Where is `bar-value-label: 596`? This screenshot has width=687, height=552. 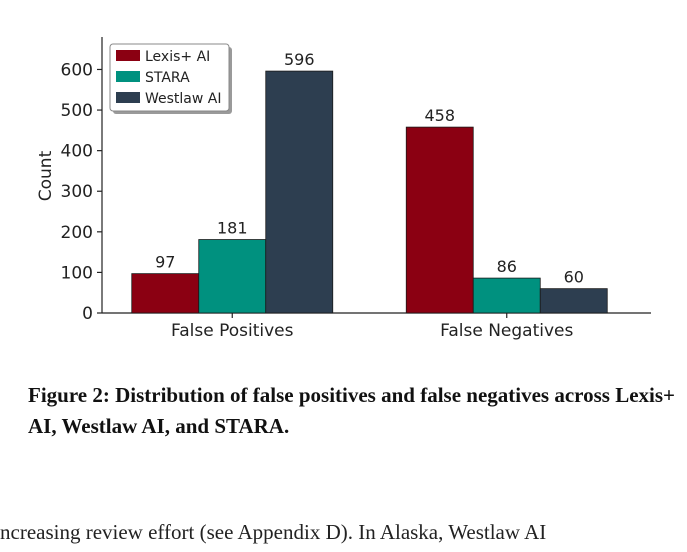
bar-value-label: 596 is located at coordinates (299, 59).